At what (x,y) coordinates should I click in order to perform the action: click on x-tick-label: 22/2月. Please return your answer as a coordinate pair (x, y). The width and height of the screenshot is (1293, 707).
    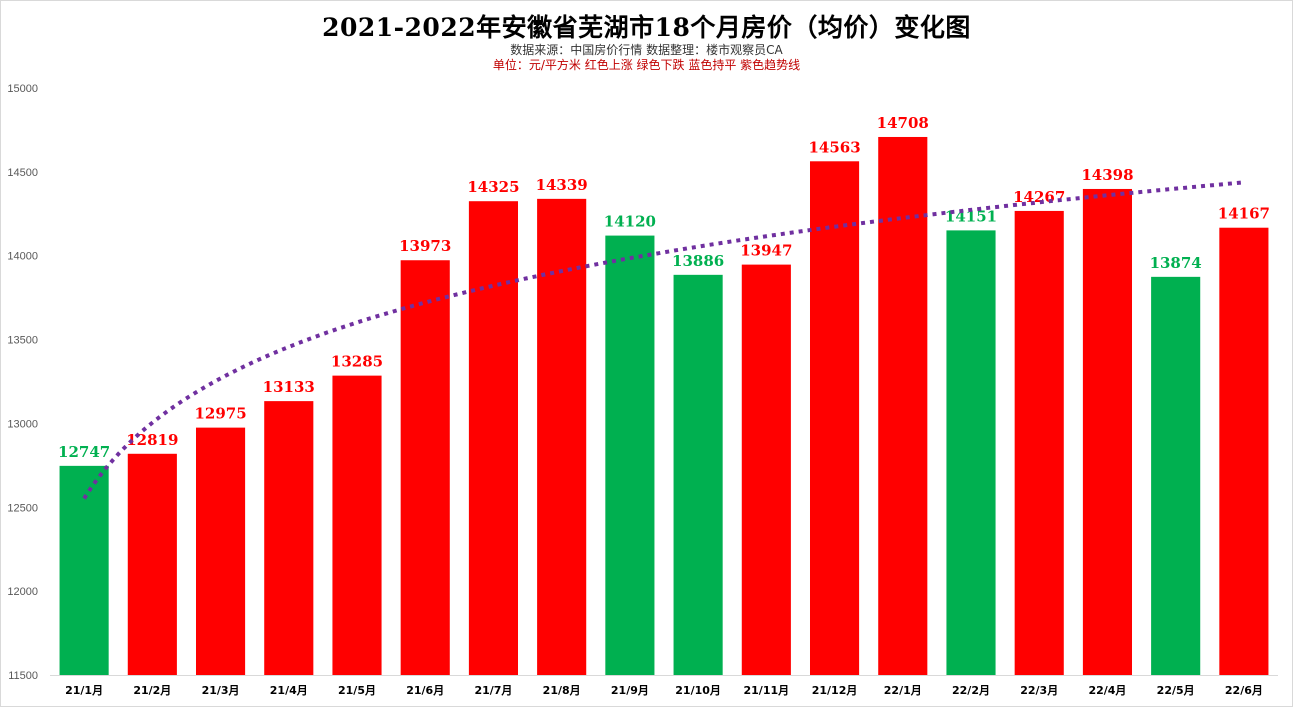
    Looking at the image, I should click on (971, 690).